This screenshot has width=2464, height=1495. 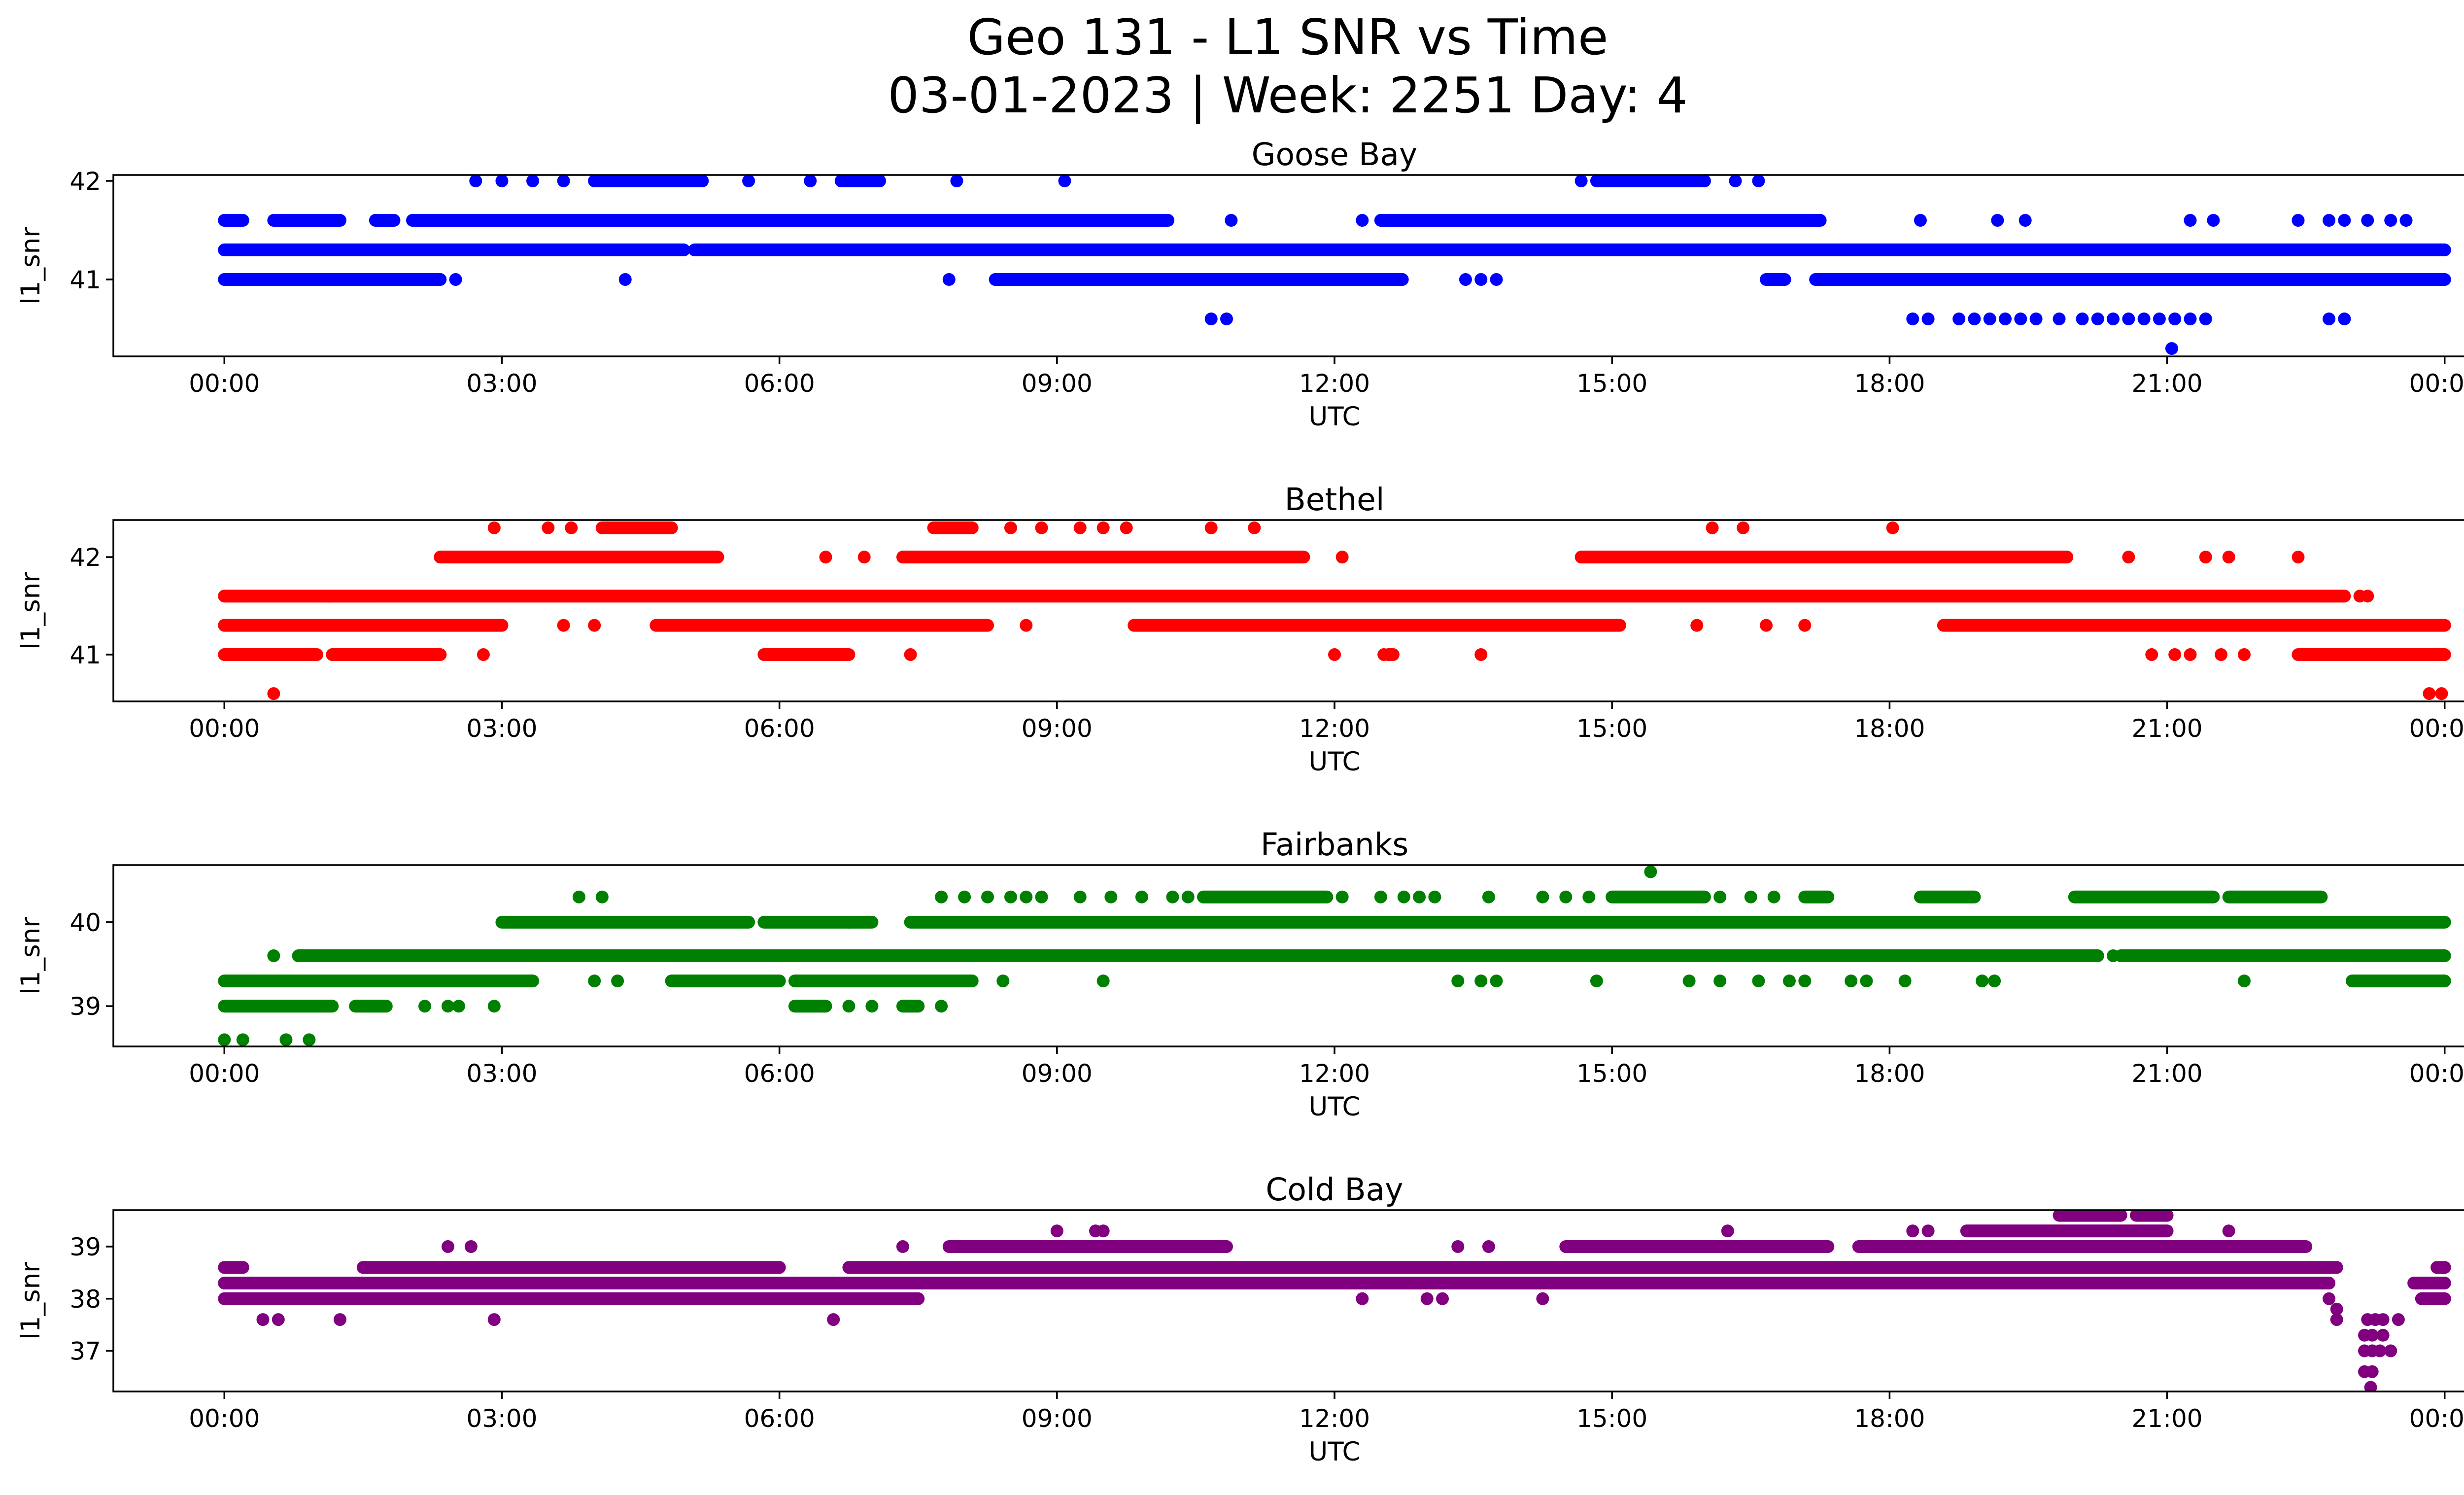 I want to click on y-tick-label: 42, so click(x=85, y=181).